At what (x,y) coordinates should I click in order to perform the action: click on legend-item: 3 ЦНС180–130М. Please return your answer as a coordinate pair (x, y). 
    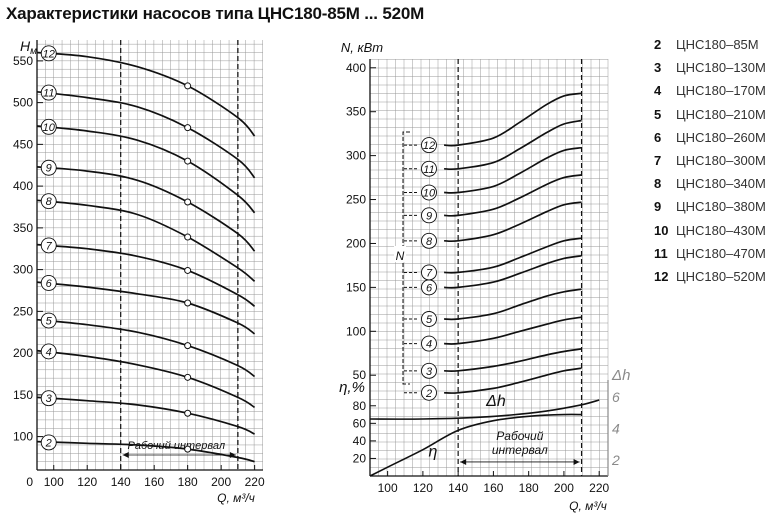
    Looking at the image, I should click on (710, 67).